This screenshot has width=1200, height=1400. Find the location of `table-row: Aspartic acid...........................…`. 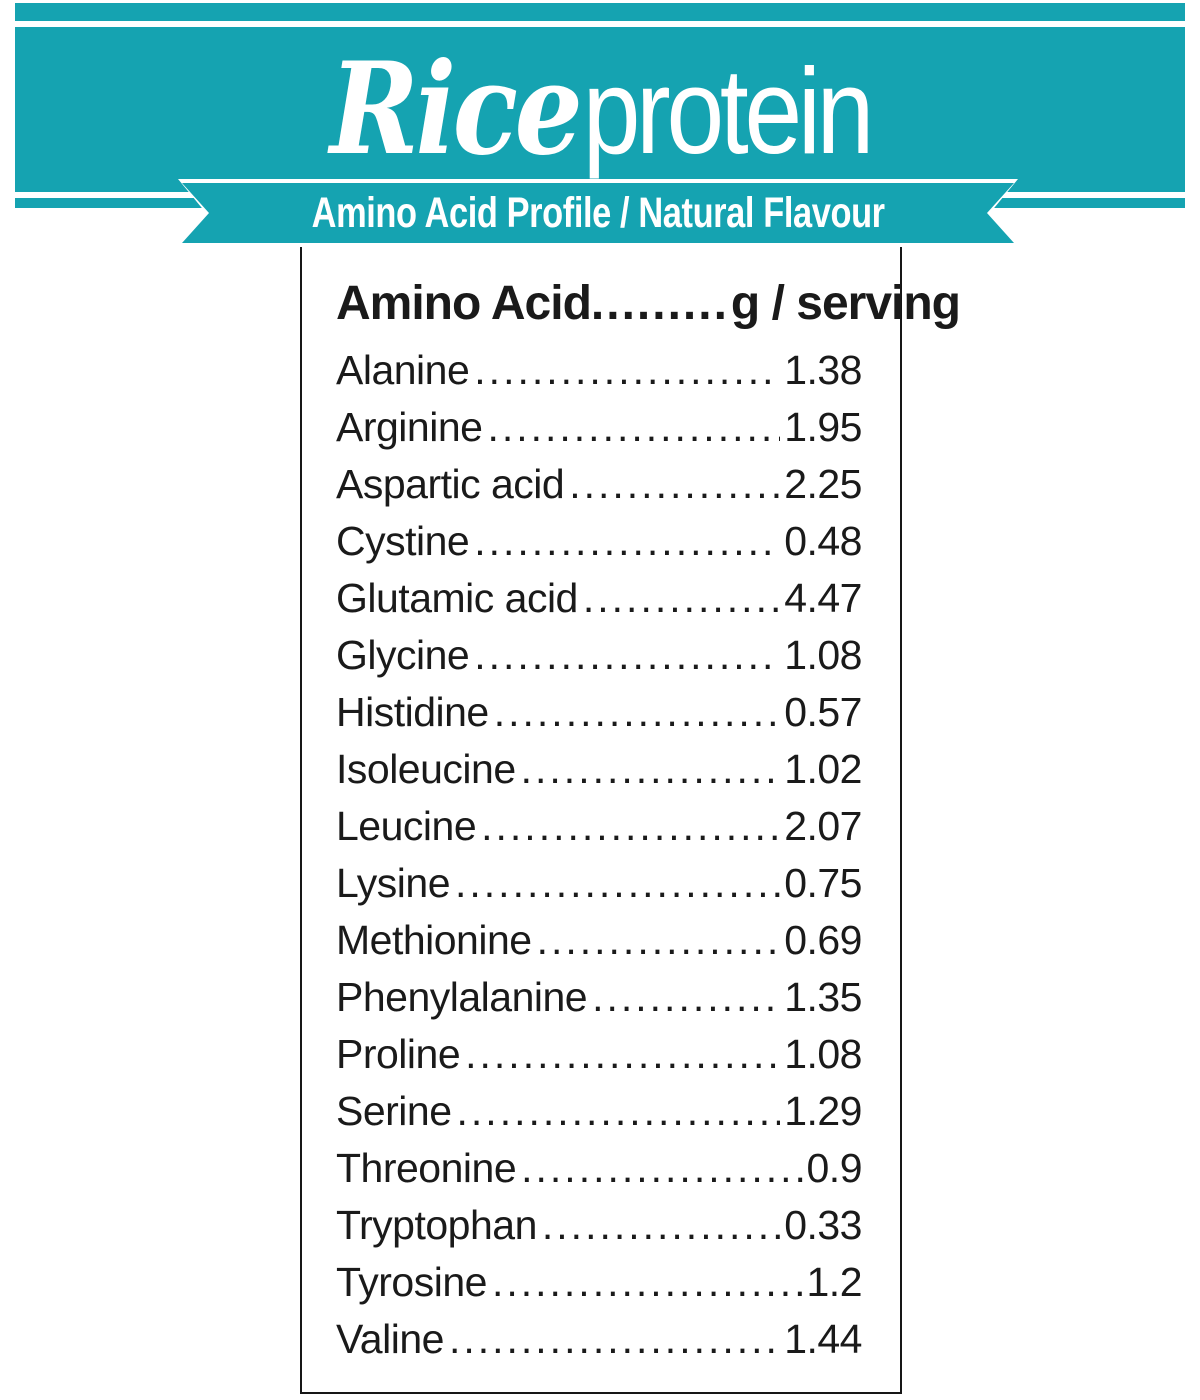

table-row: Aspartic acid...........................… is located at coordinates (599, 484).